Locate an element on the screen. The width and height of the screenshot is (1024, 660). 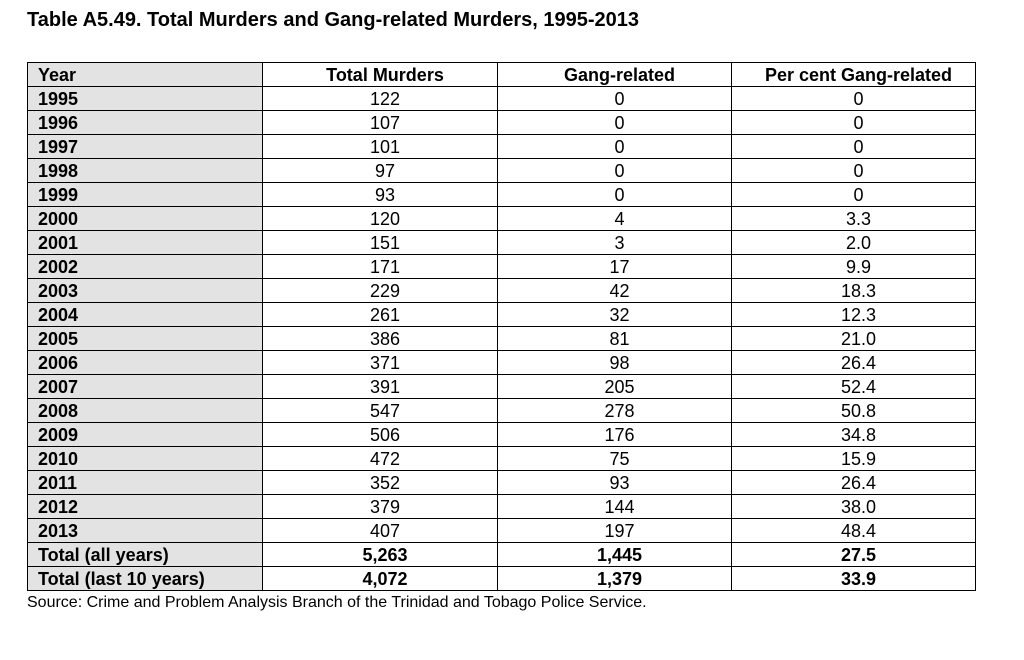
cell: 176 is located at coordinates (614, 434).